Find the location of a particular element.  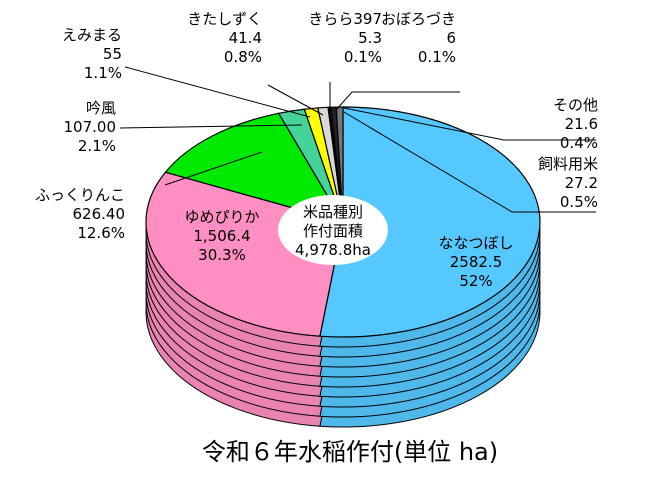

slice-label-value-2: 626.40 is located at coordinates (99, 214).